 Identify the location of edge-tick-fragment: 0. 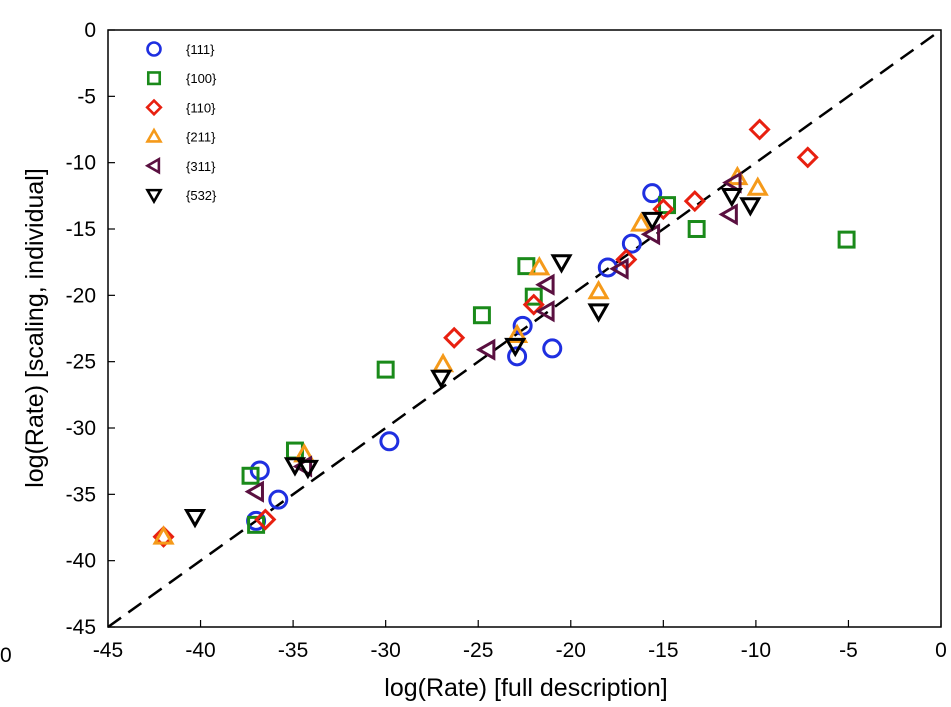
(6, 655).